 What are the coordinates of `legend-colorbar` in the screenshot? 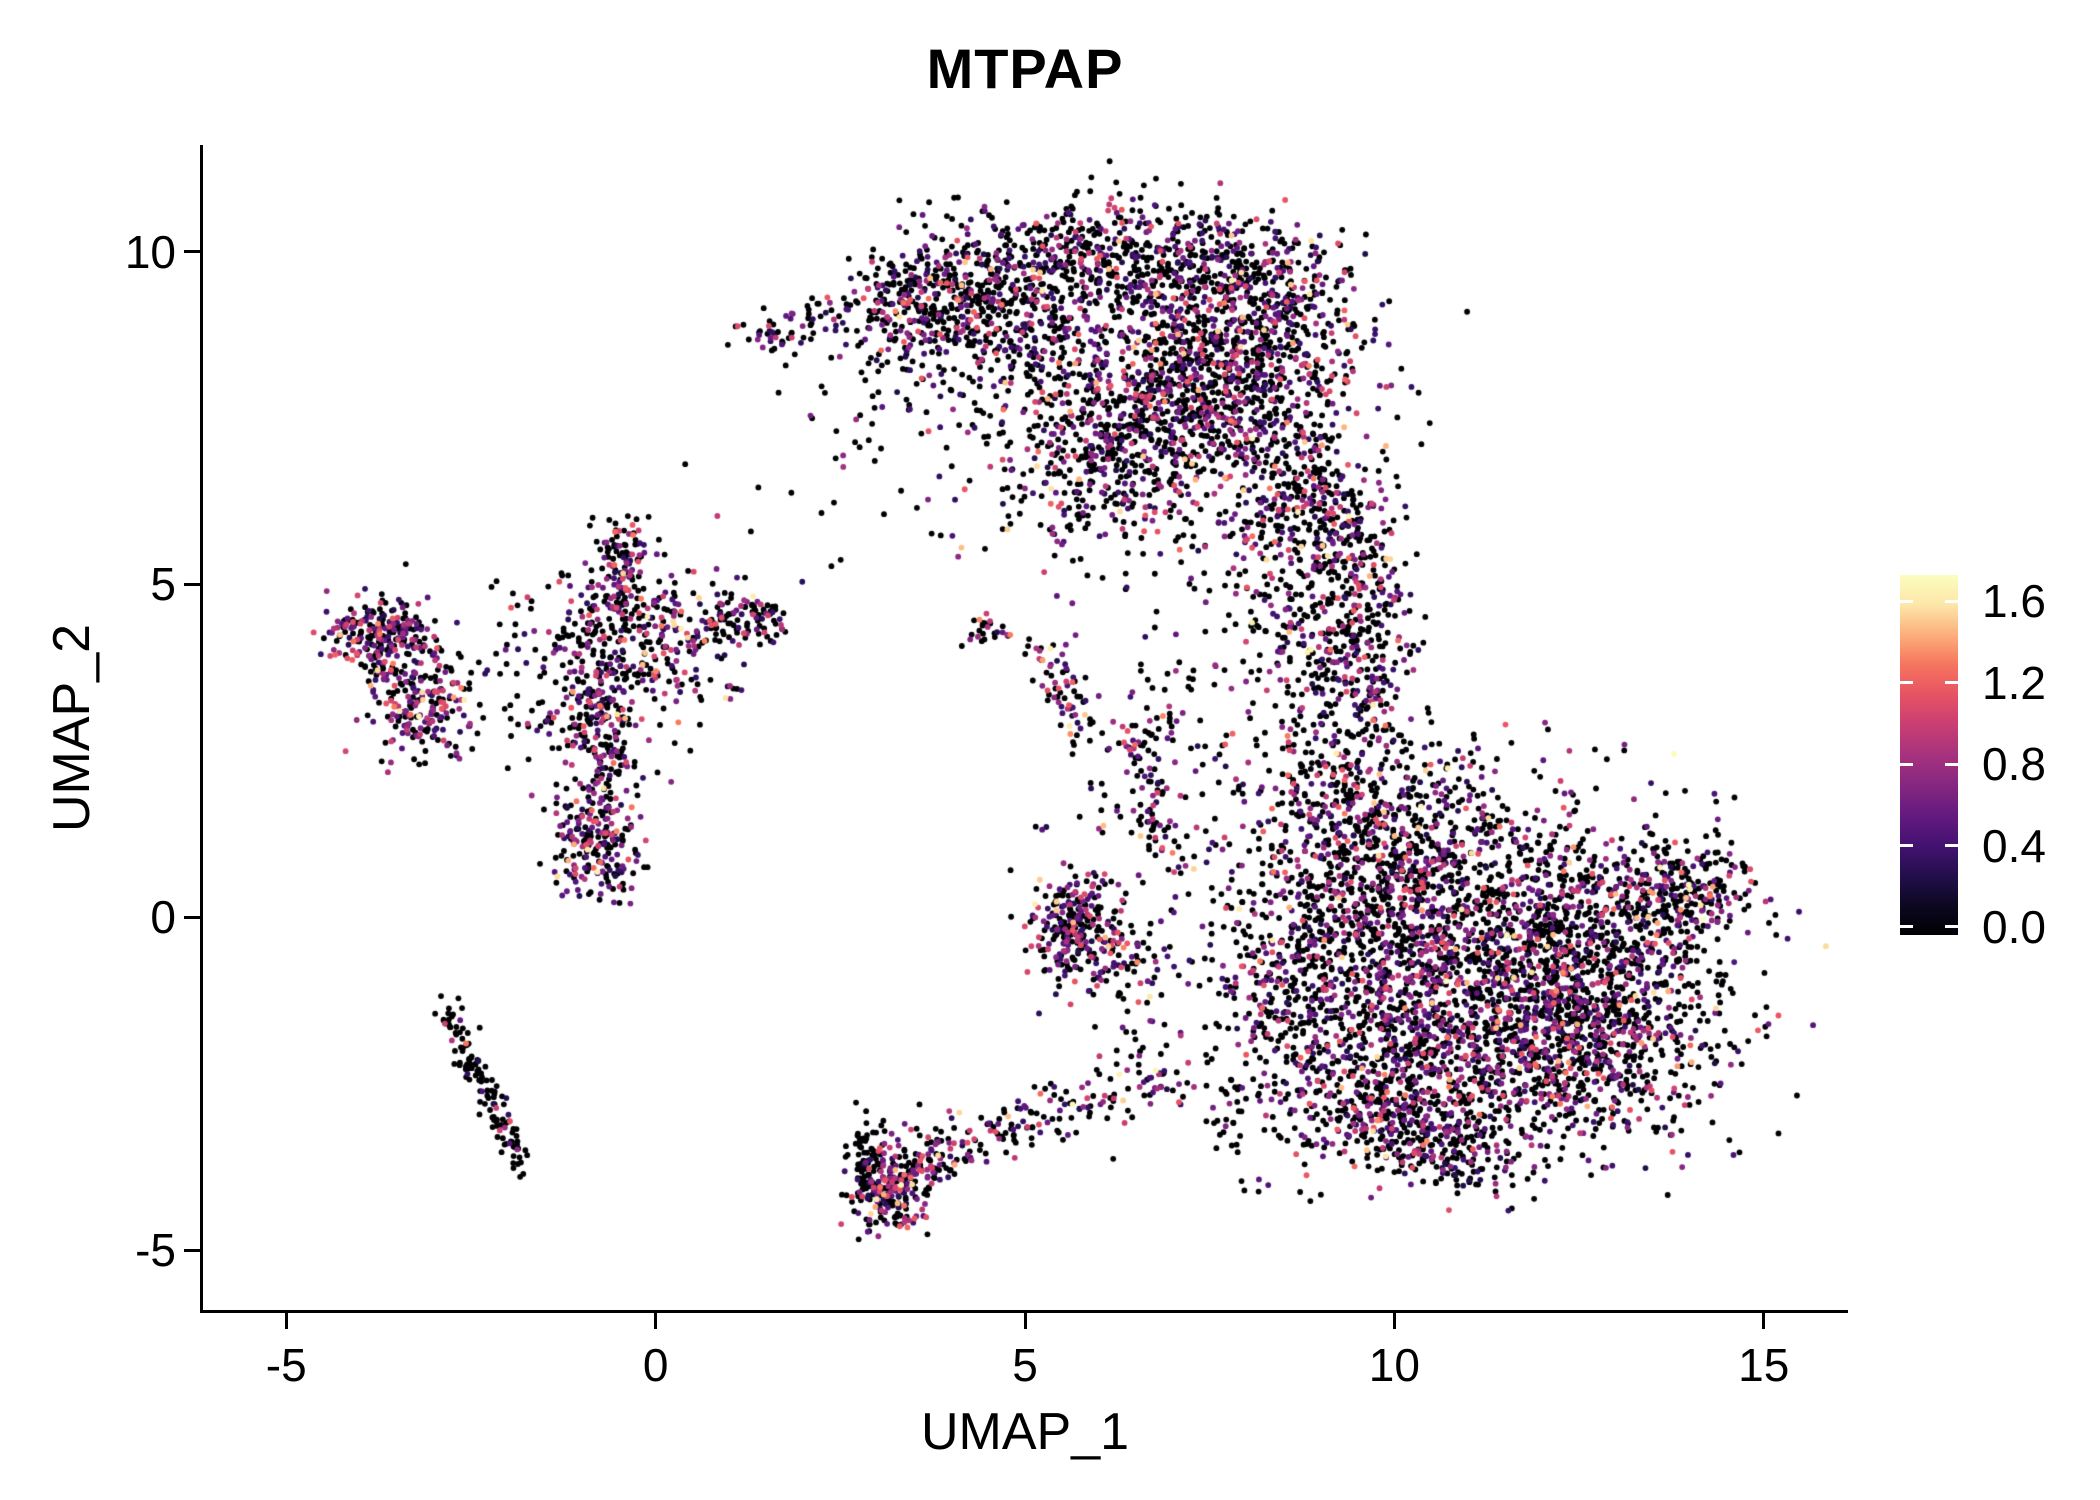 It's located at (1929, 755).